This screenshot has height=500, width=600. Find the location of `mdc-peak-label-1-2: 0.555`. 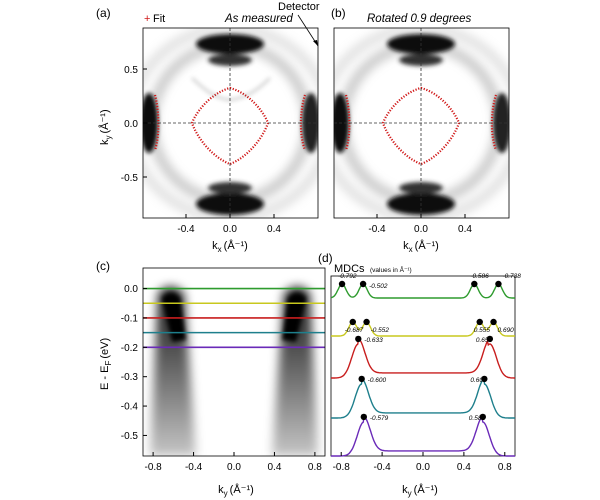

mdc-peak-label-1-2: 0.555 is located at coordinates (482, 330).